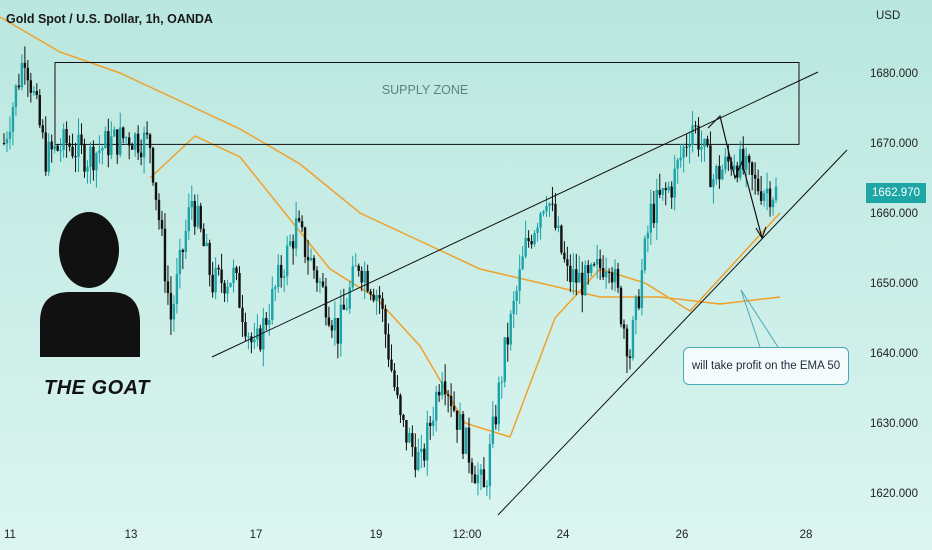  Describe the element at coordinates (894, 144) in the screenshot. I see `y-tick-label: 1670.000` at that location.